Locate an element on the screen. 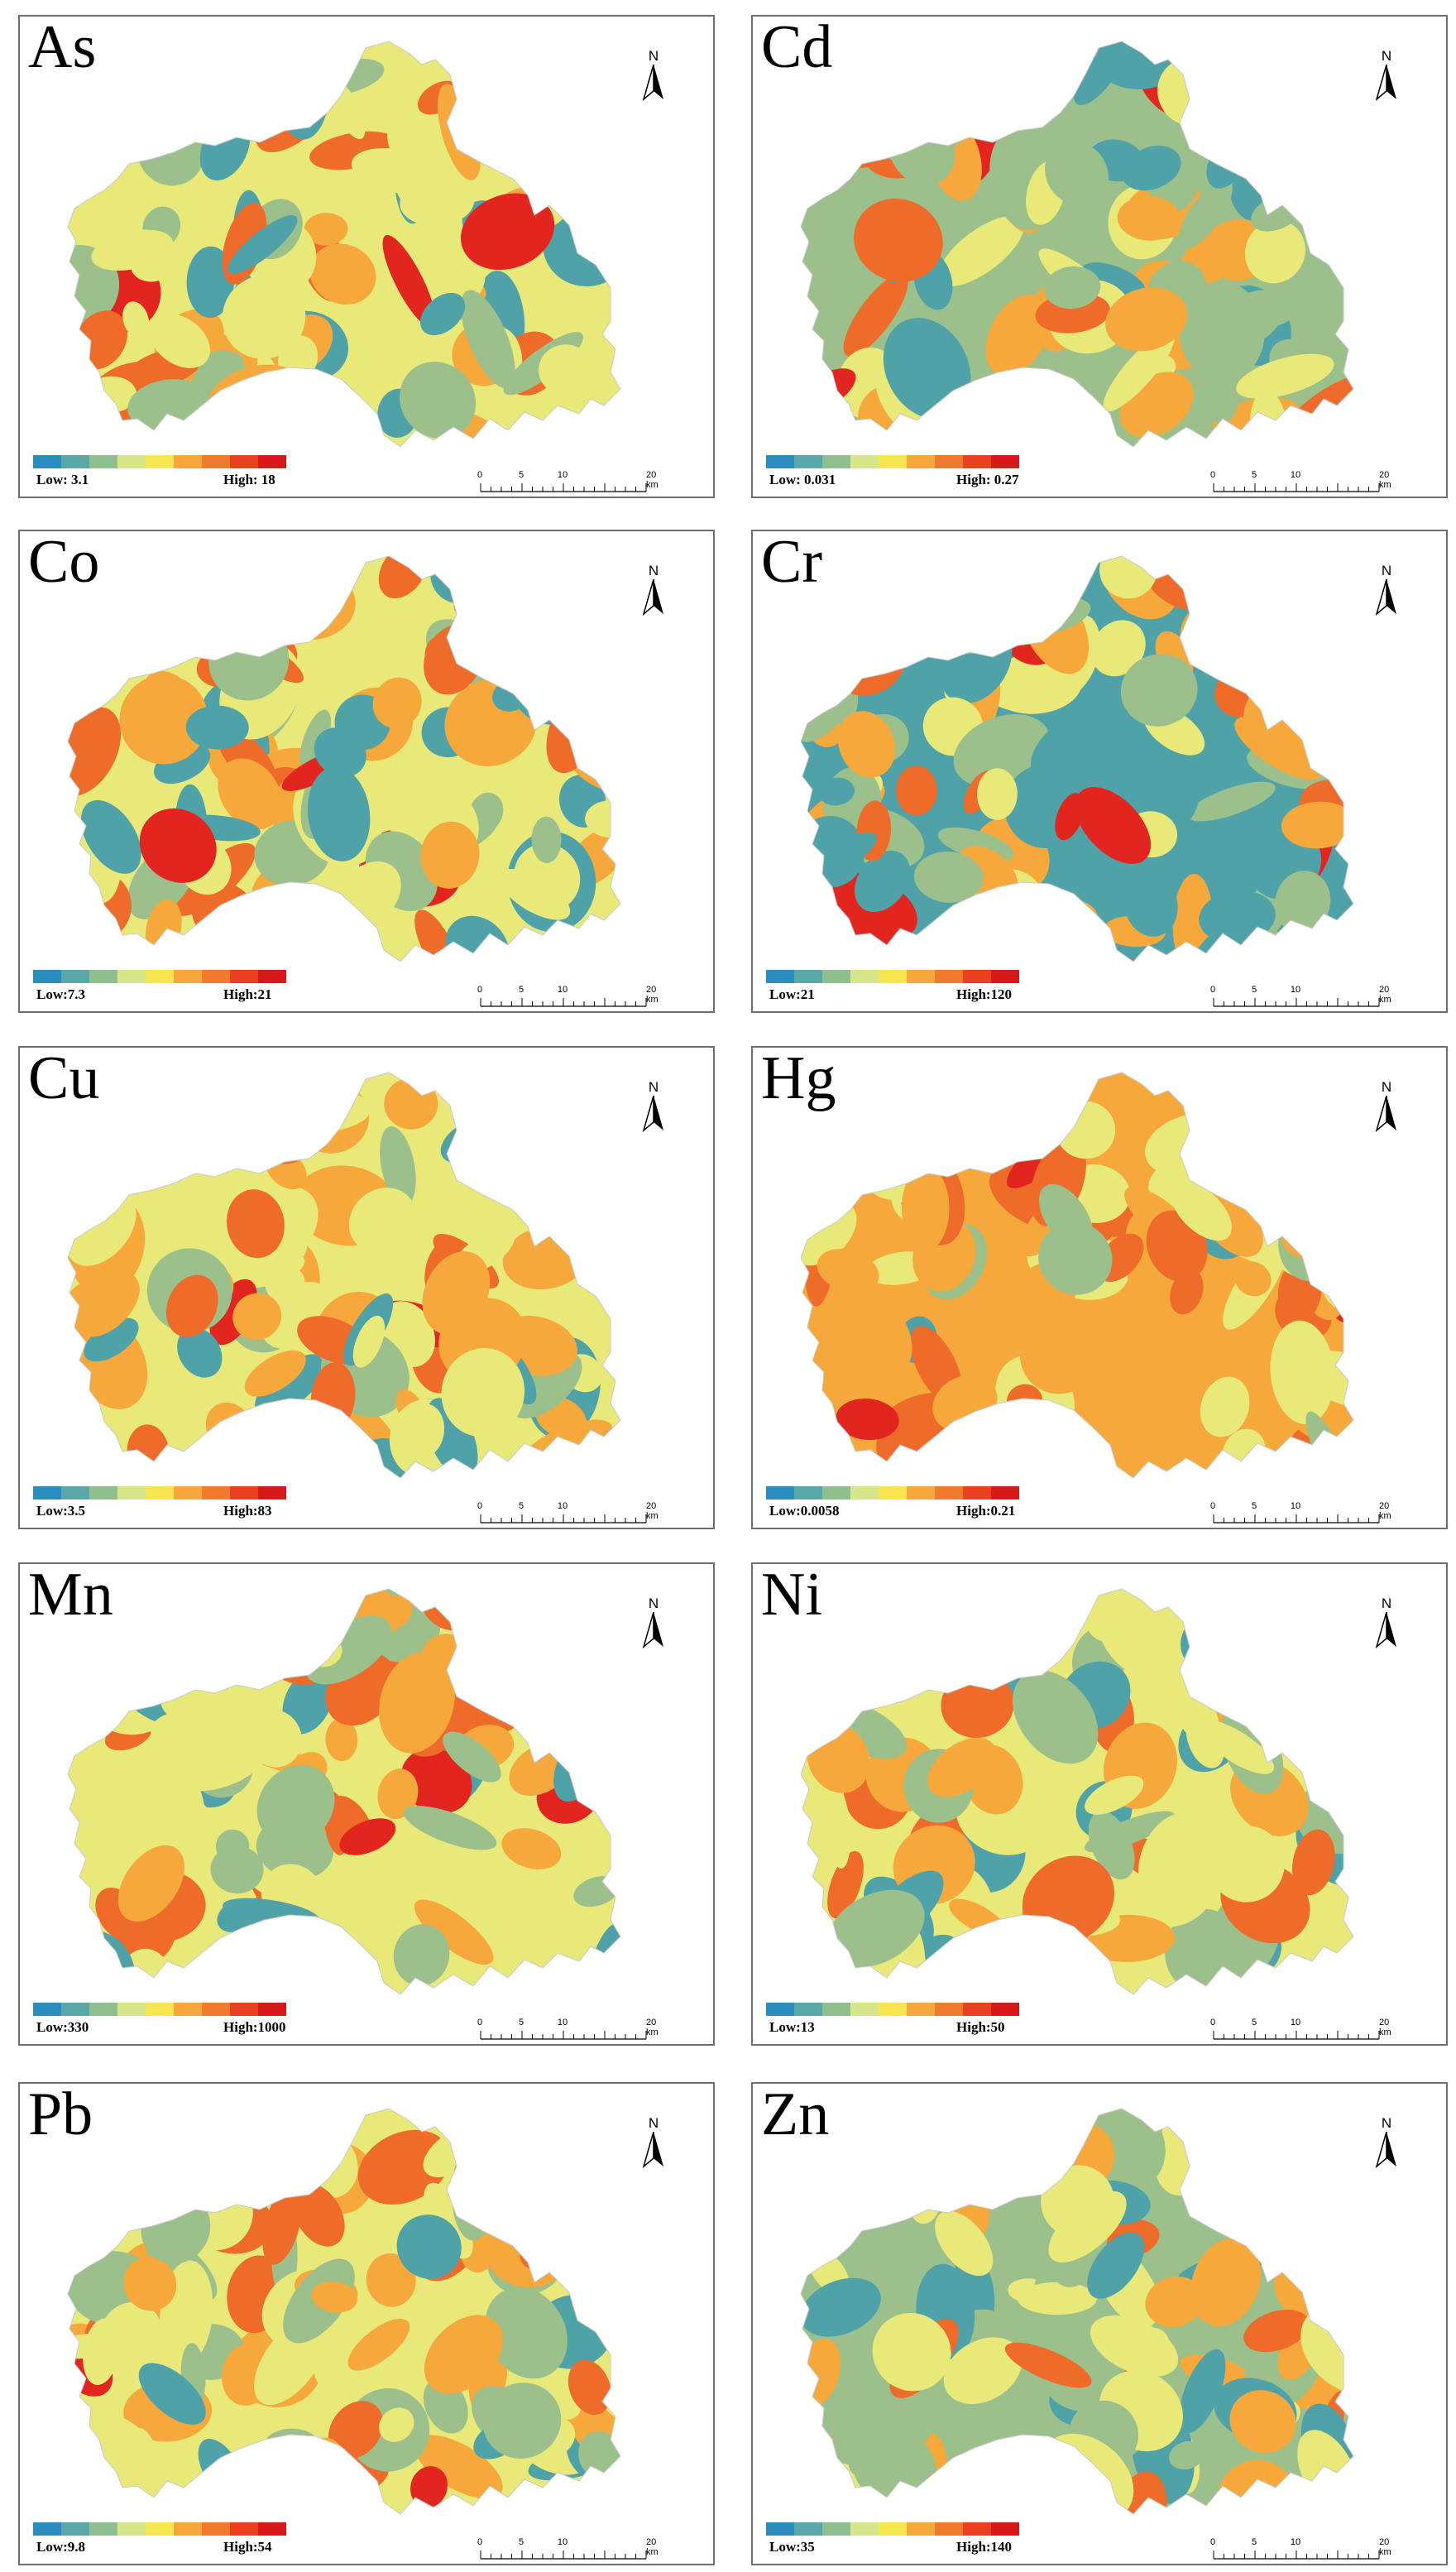 The image size is (1456, 2572). map-panel-hg: Hg N Low:0.0058 High:0.21 0 5 10 20 km is located at coordinates (1099, 1287).